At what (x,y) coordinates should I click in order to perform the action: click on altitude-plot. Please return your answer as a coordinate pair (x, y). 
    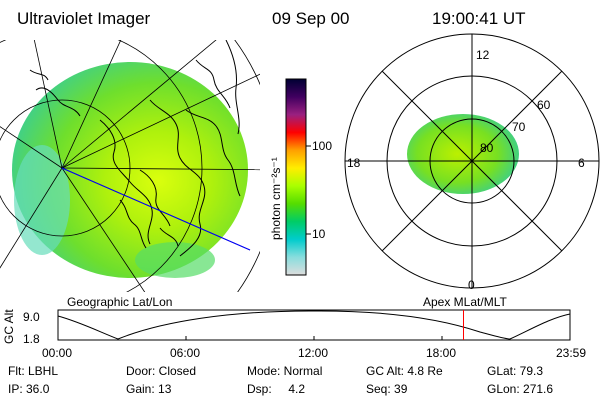
    Looking at the image, I should click on (314, 325).